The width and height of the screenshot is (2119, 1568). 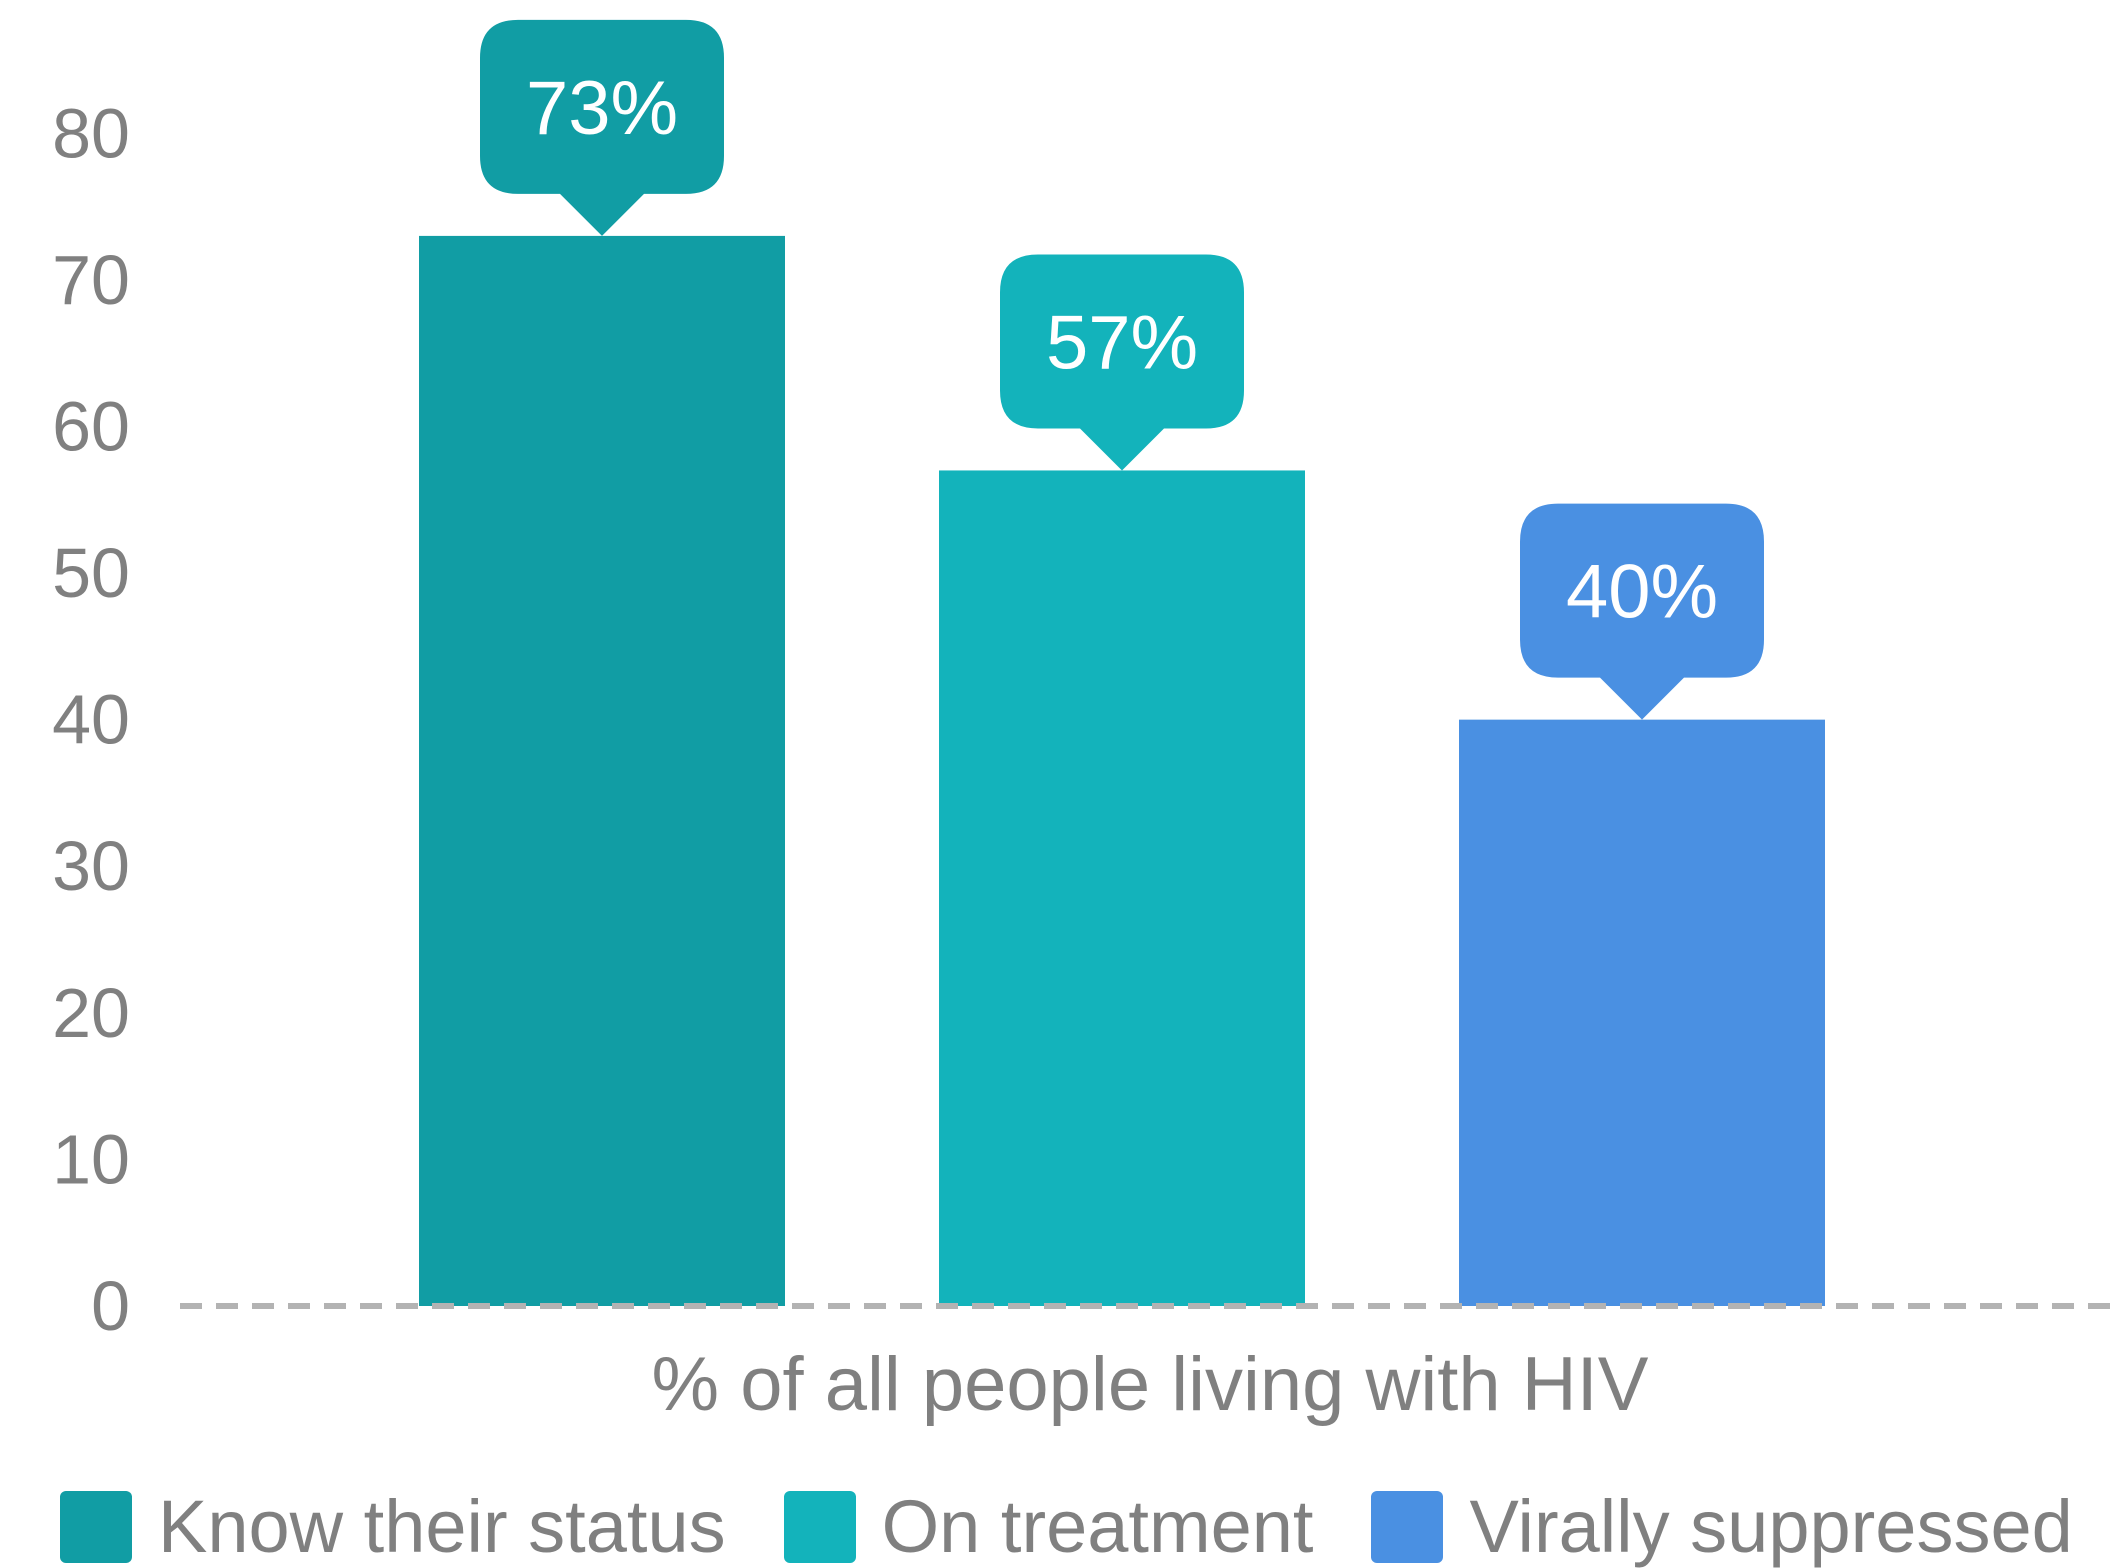 What do you see at coordinates (1097, 1526) in the screenshot?
I see `legend-label-on-treatment: On treatment` at bounding box center [1097, 1526].